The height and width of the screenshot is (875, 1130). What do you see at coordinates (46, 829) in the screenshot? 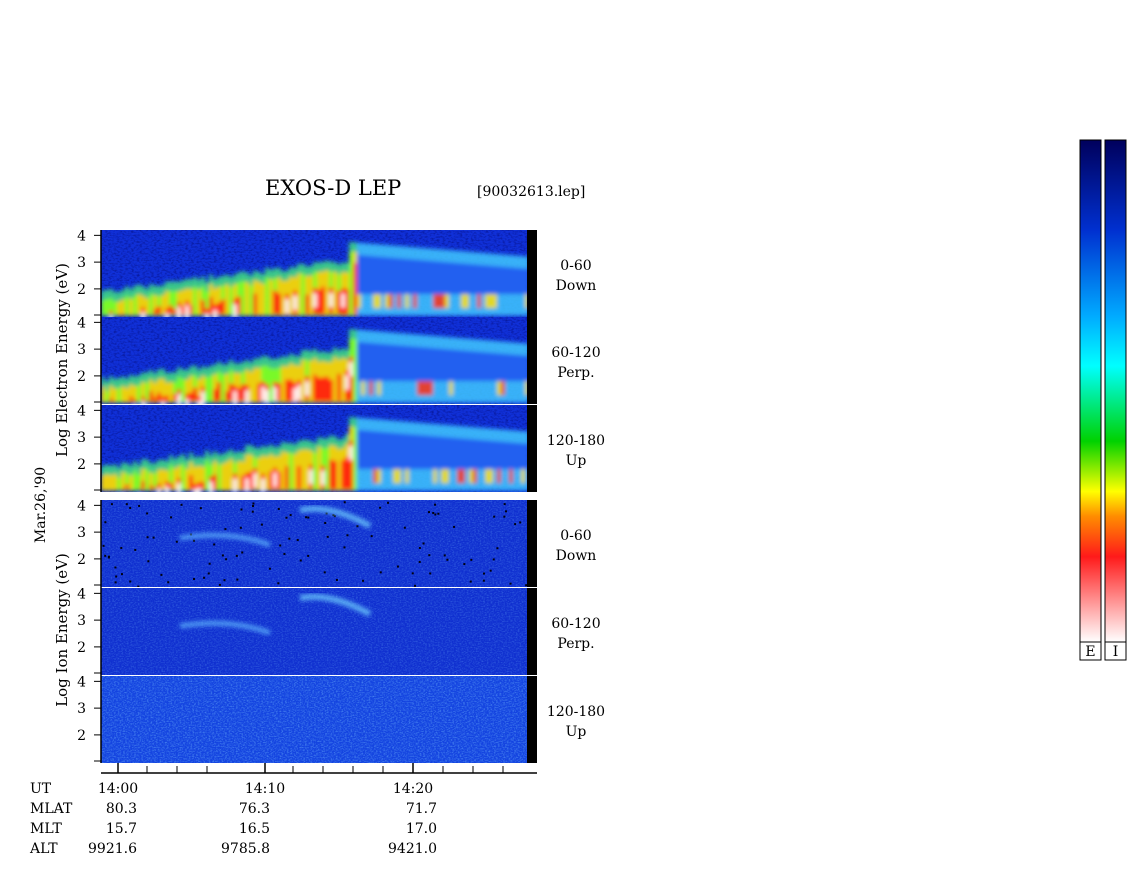
I see `ephemeris-row-label: MLT` at bounding box center [46, 829].